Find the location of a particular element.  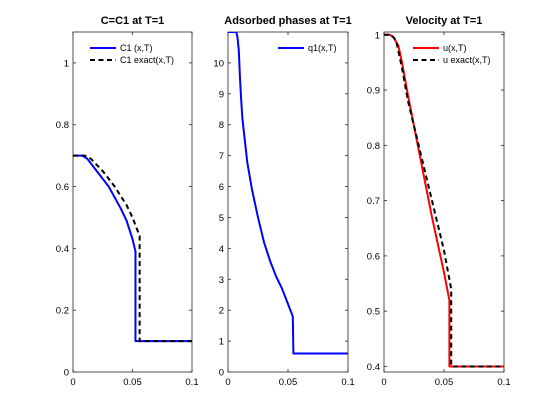

legend-label: u(x,T) is located at coordinates (455, 48).